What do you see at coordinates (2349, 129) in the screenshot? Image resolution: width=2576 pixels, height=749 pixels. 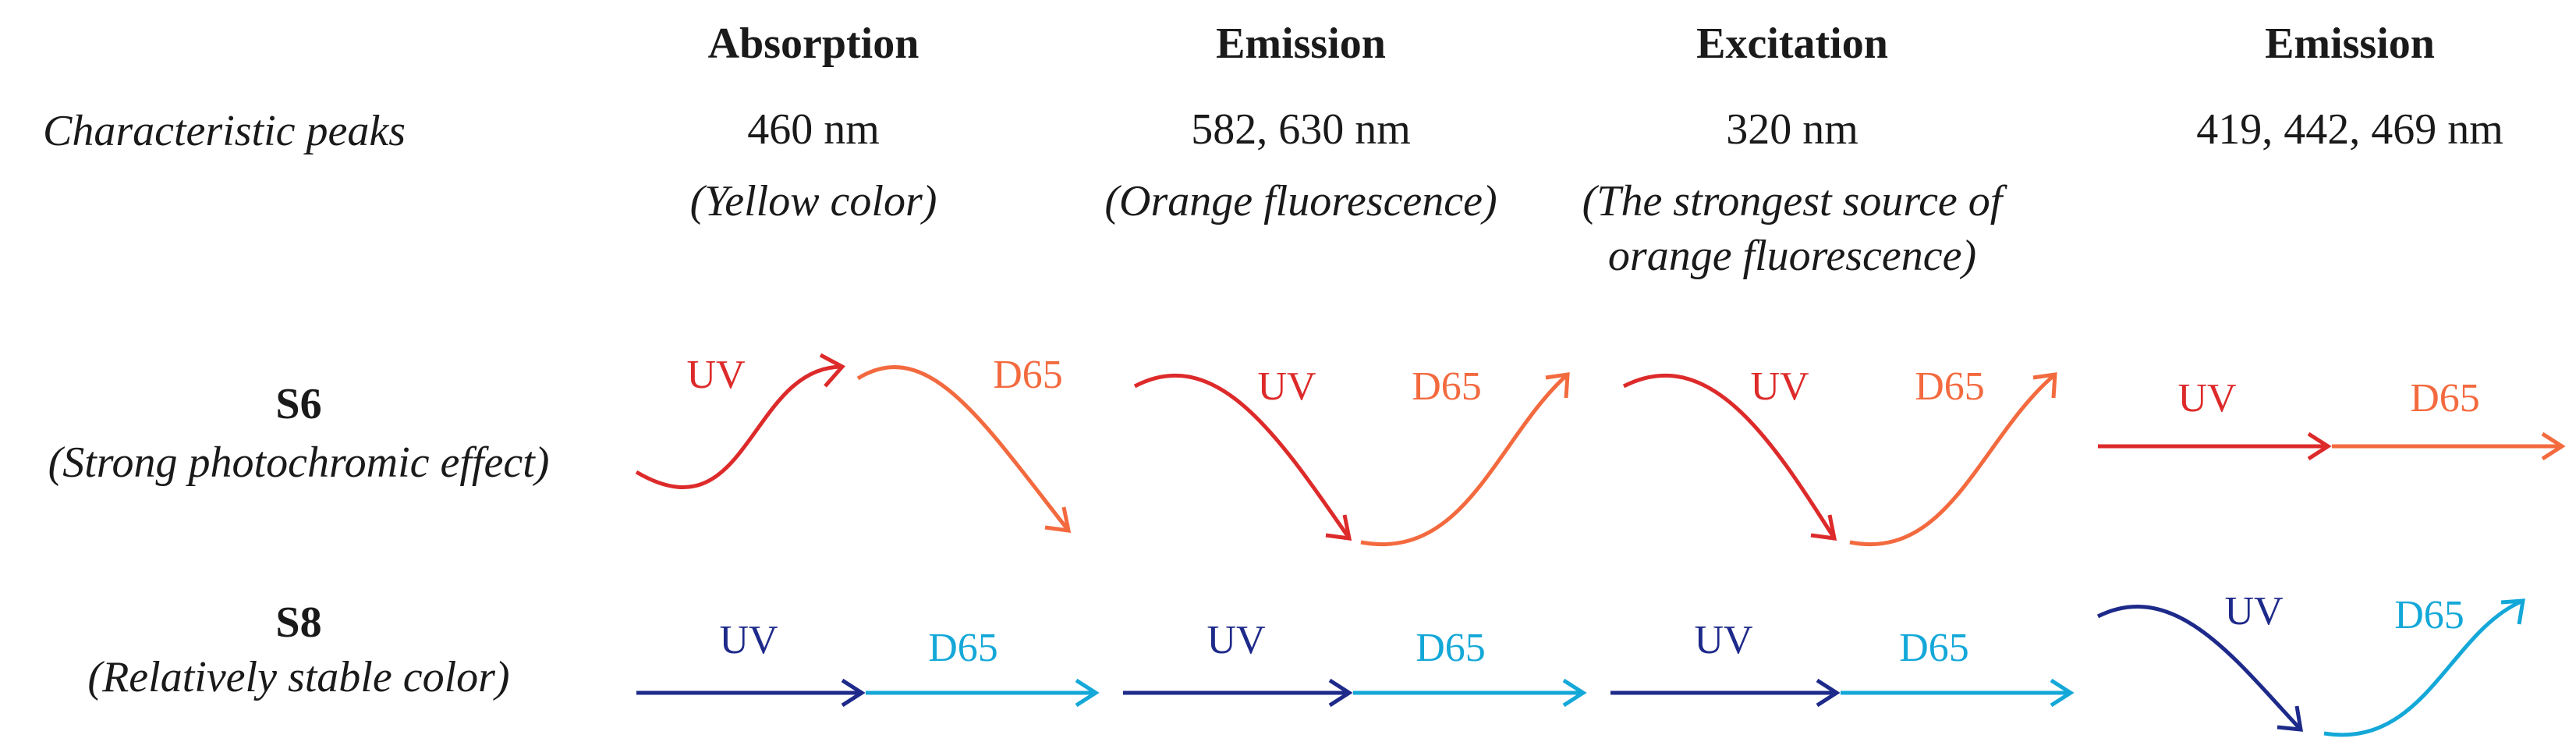 I see `peak-value-emission-2: 419, 442, 469 nm` at bounding box center [2349, 129].